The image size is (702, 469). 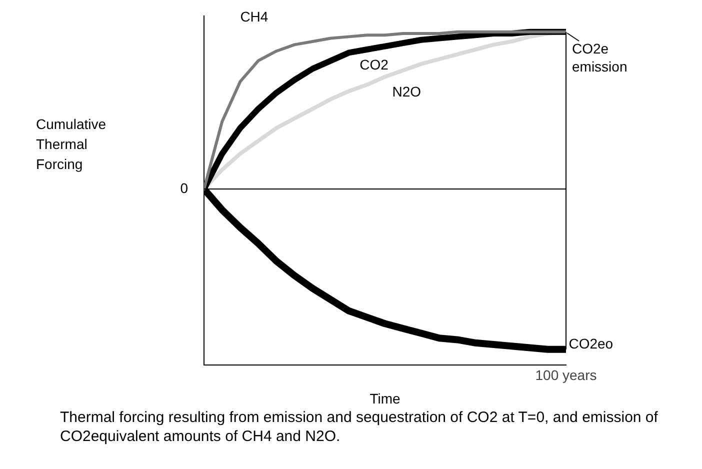 I want to click on text: CH4, so click(x=254, y=16).